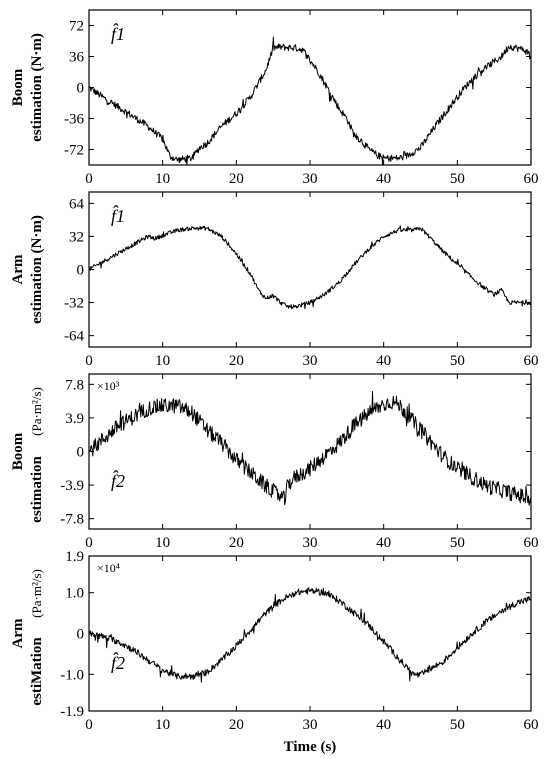 This screenshot has height=759, width=550. I want to click on y-tick-label: 36, so click(77, 58).